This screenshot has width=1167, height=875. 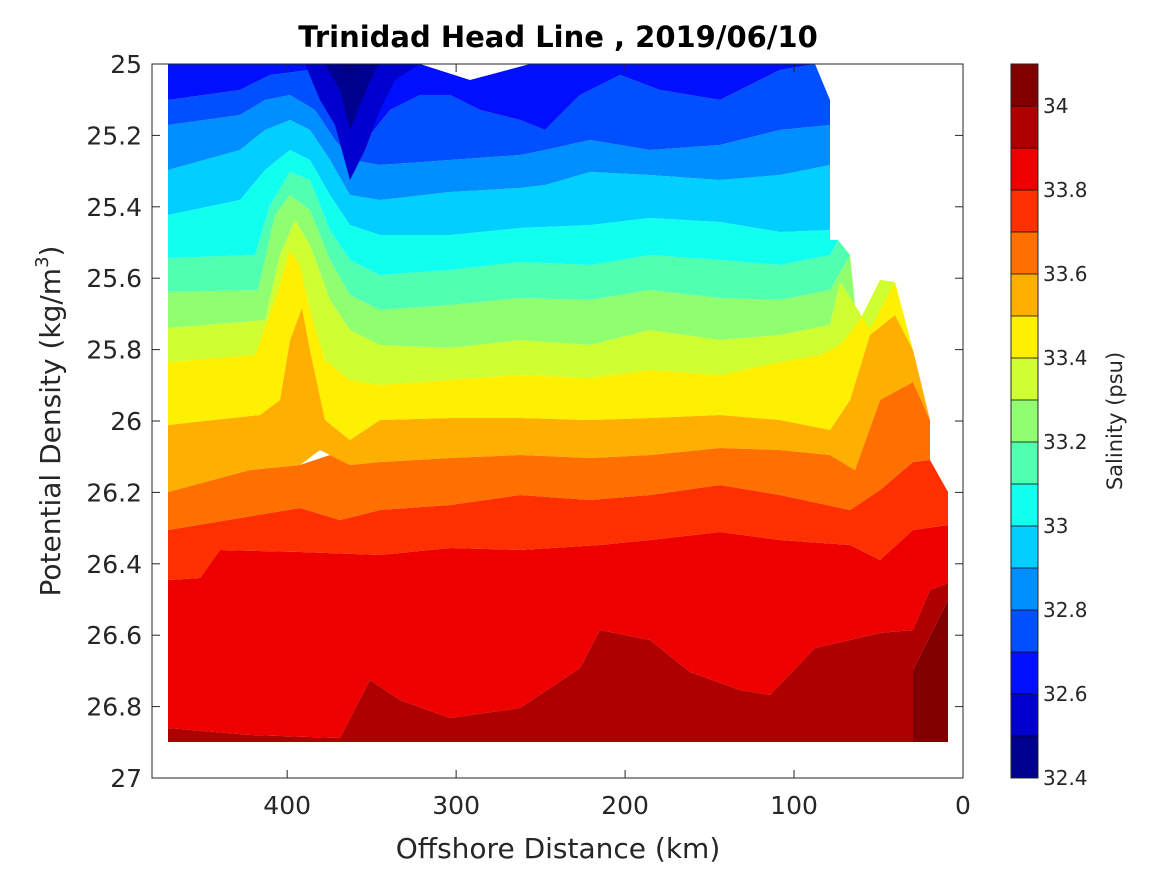 I want to click on colorbar-tick-label: 33.8, so click(x=1065, y=190).